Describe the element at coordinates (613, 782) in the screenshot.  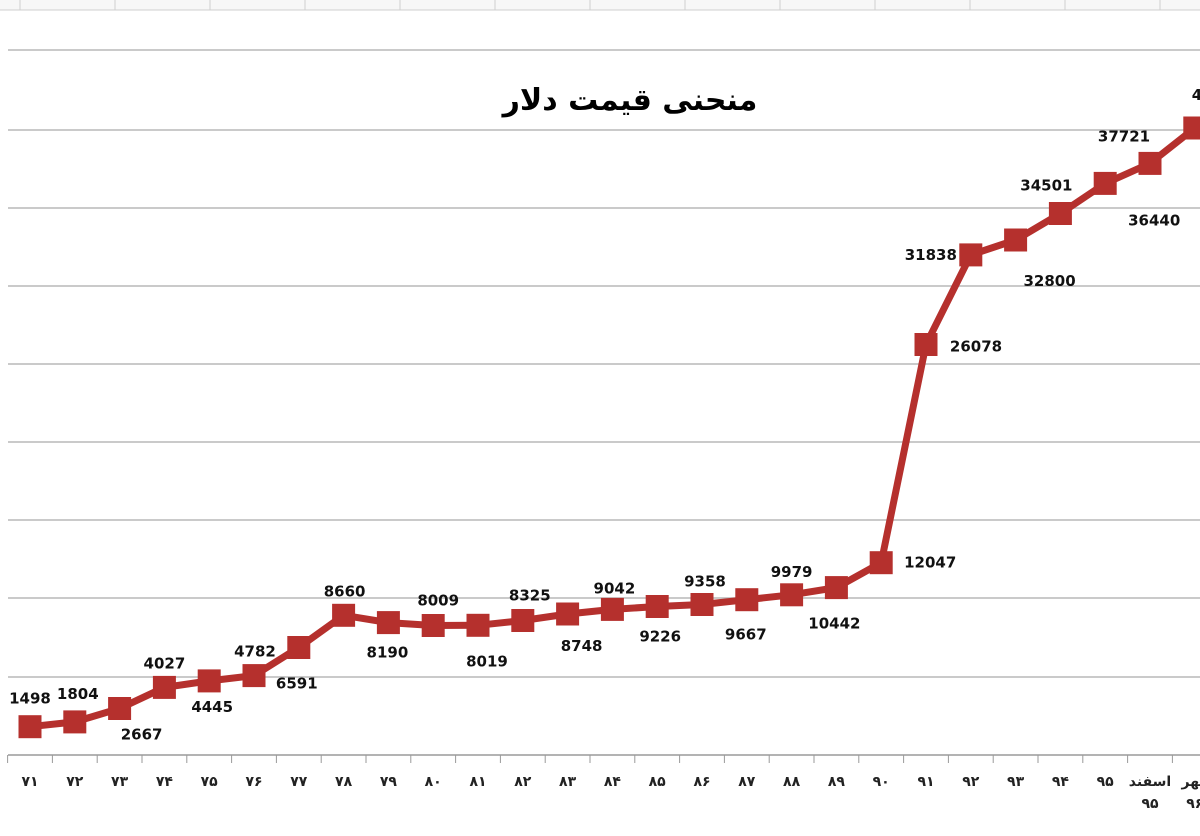
I see `x-tick-label: ۸۴` at that location.